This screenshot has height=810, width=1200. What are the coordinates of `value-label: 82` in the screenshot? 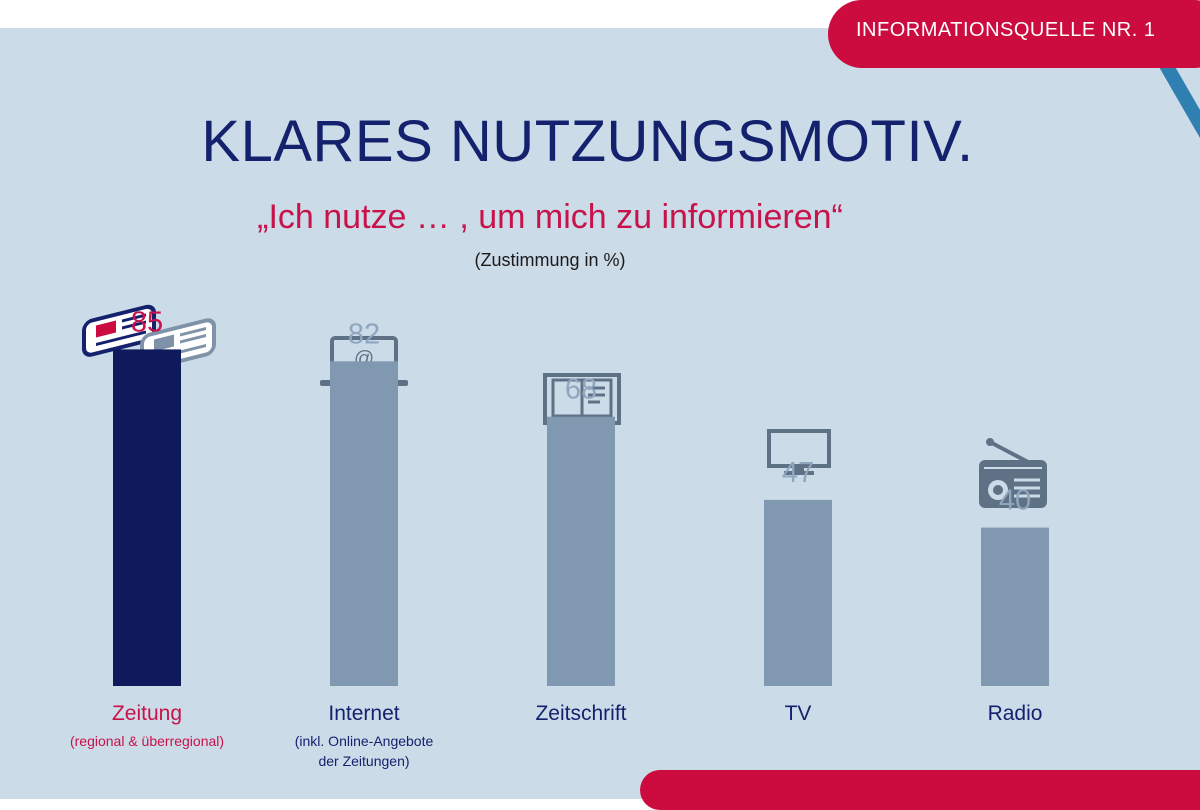 It's located at (364, 334).